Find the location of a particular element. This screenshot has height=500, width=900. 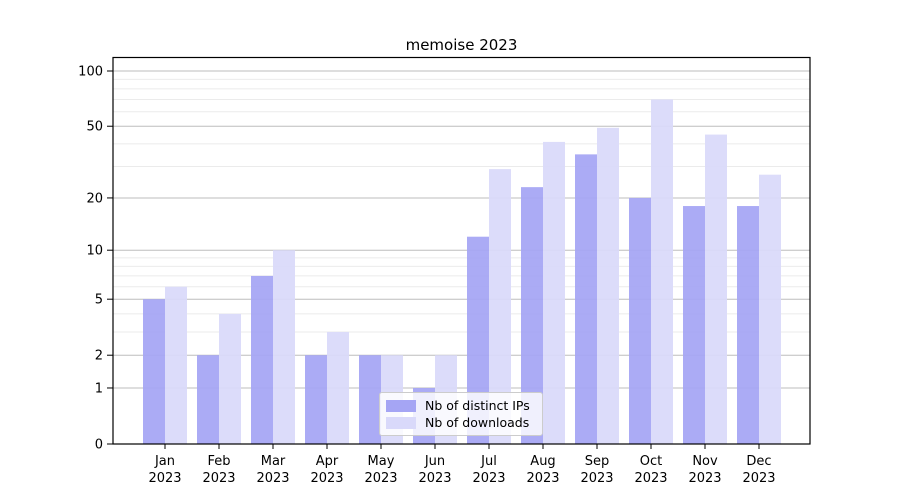

bar-distinct-ips-feb is located at coordinates (208, 399).